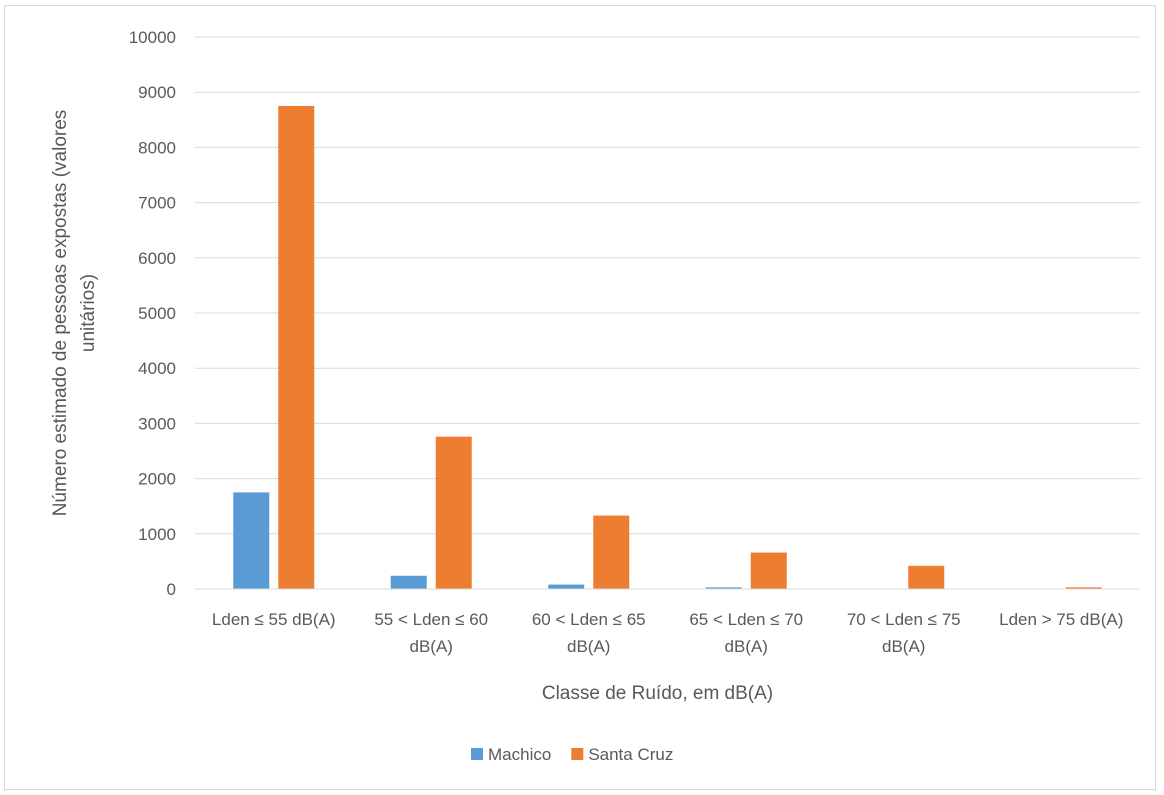  I want to click on y-tick-label: 8000, so click(157, 147).